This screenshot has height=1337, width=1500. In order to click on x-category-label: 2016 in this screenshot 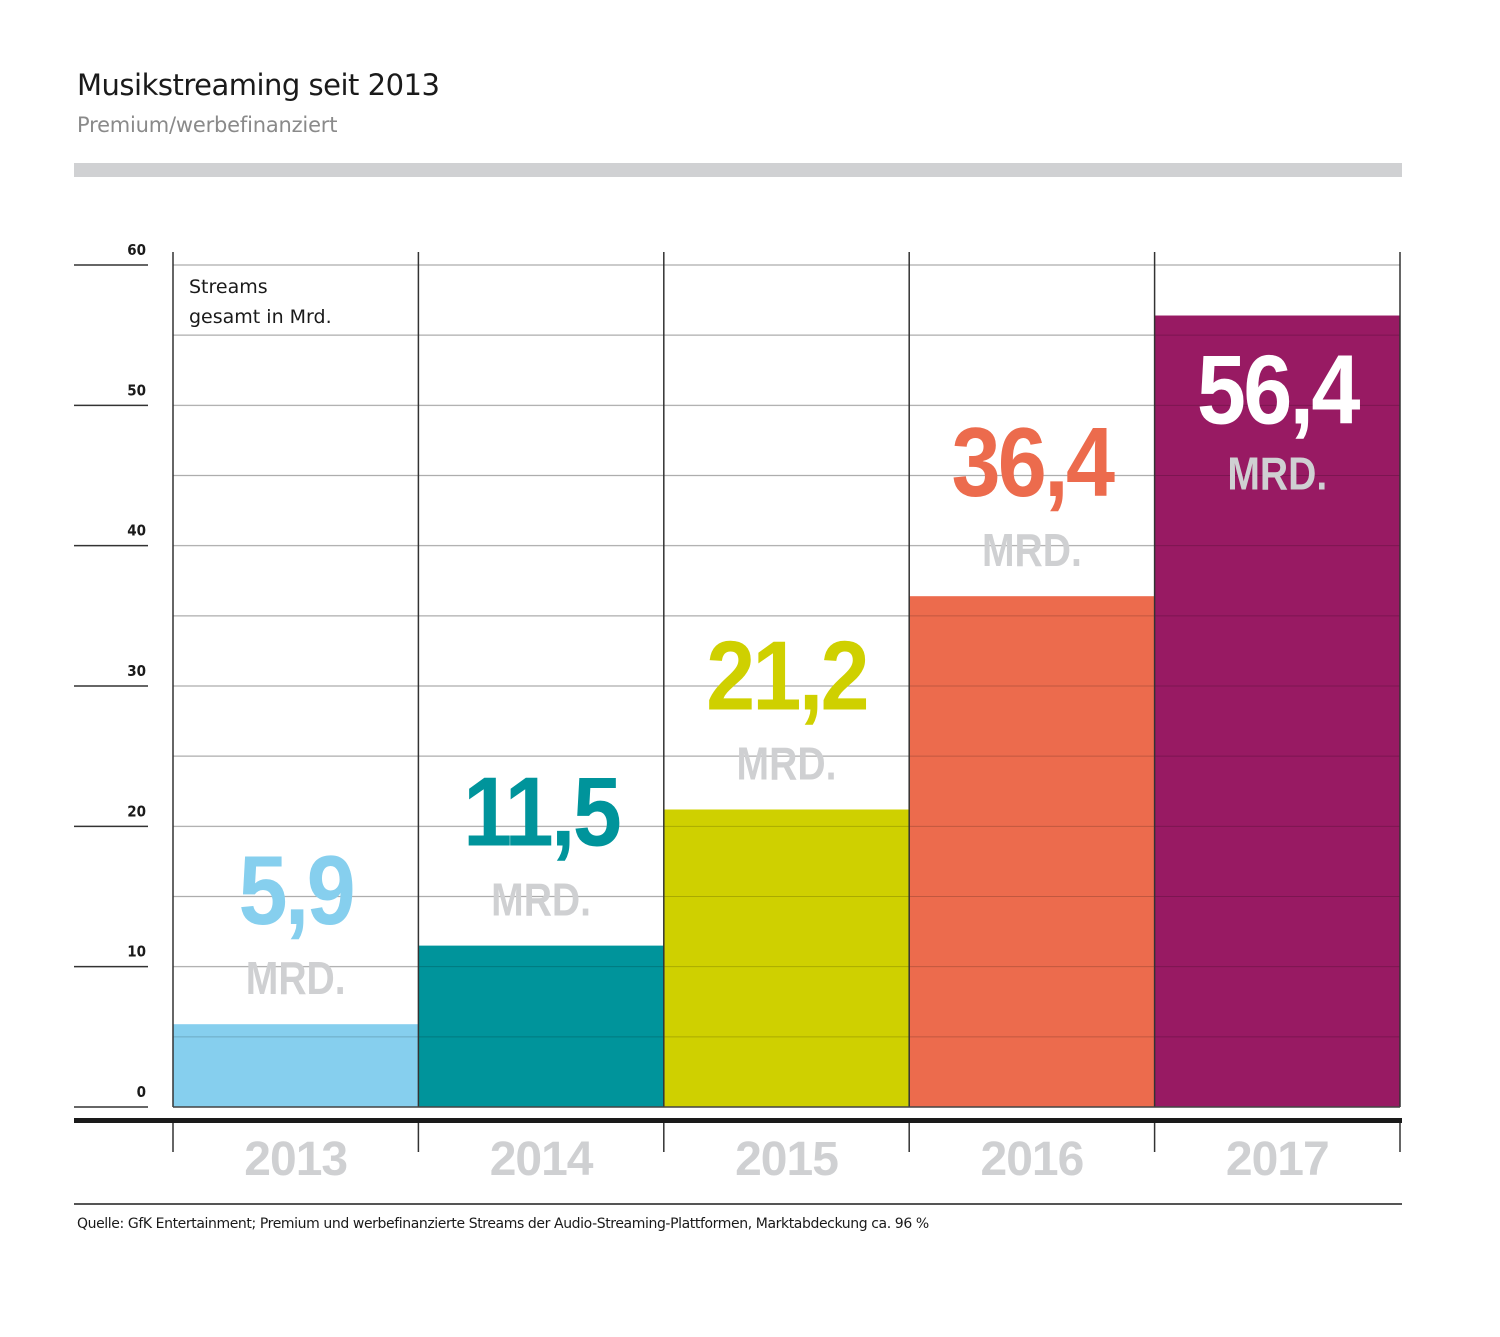, I will do `click(1032, 1159)`.